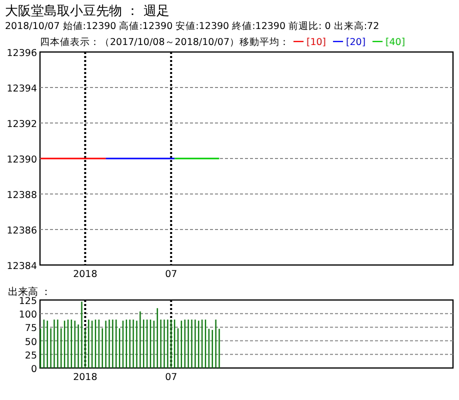  What do you see at coordinates (21, 231) in the screenshot?
I see `y-tick-label: 12386` at bounding box center [21, 231].